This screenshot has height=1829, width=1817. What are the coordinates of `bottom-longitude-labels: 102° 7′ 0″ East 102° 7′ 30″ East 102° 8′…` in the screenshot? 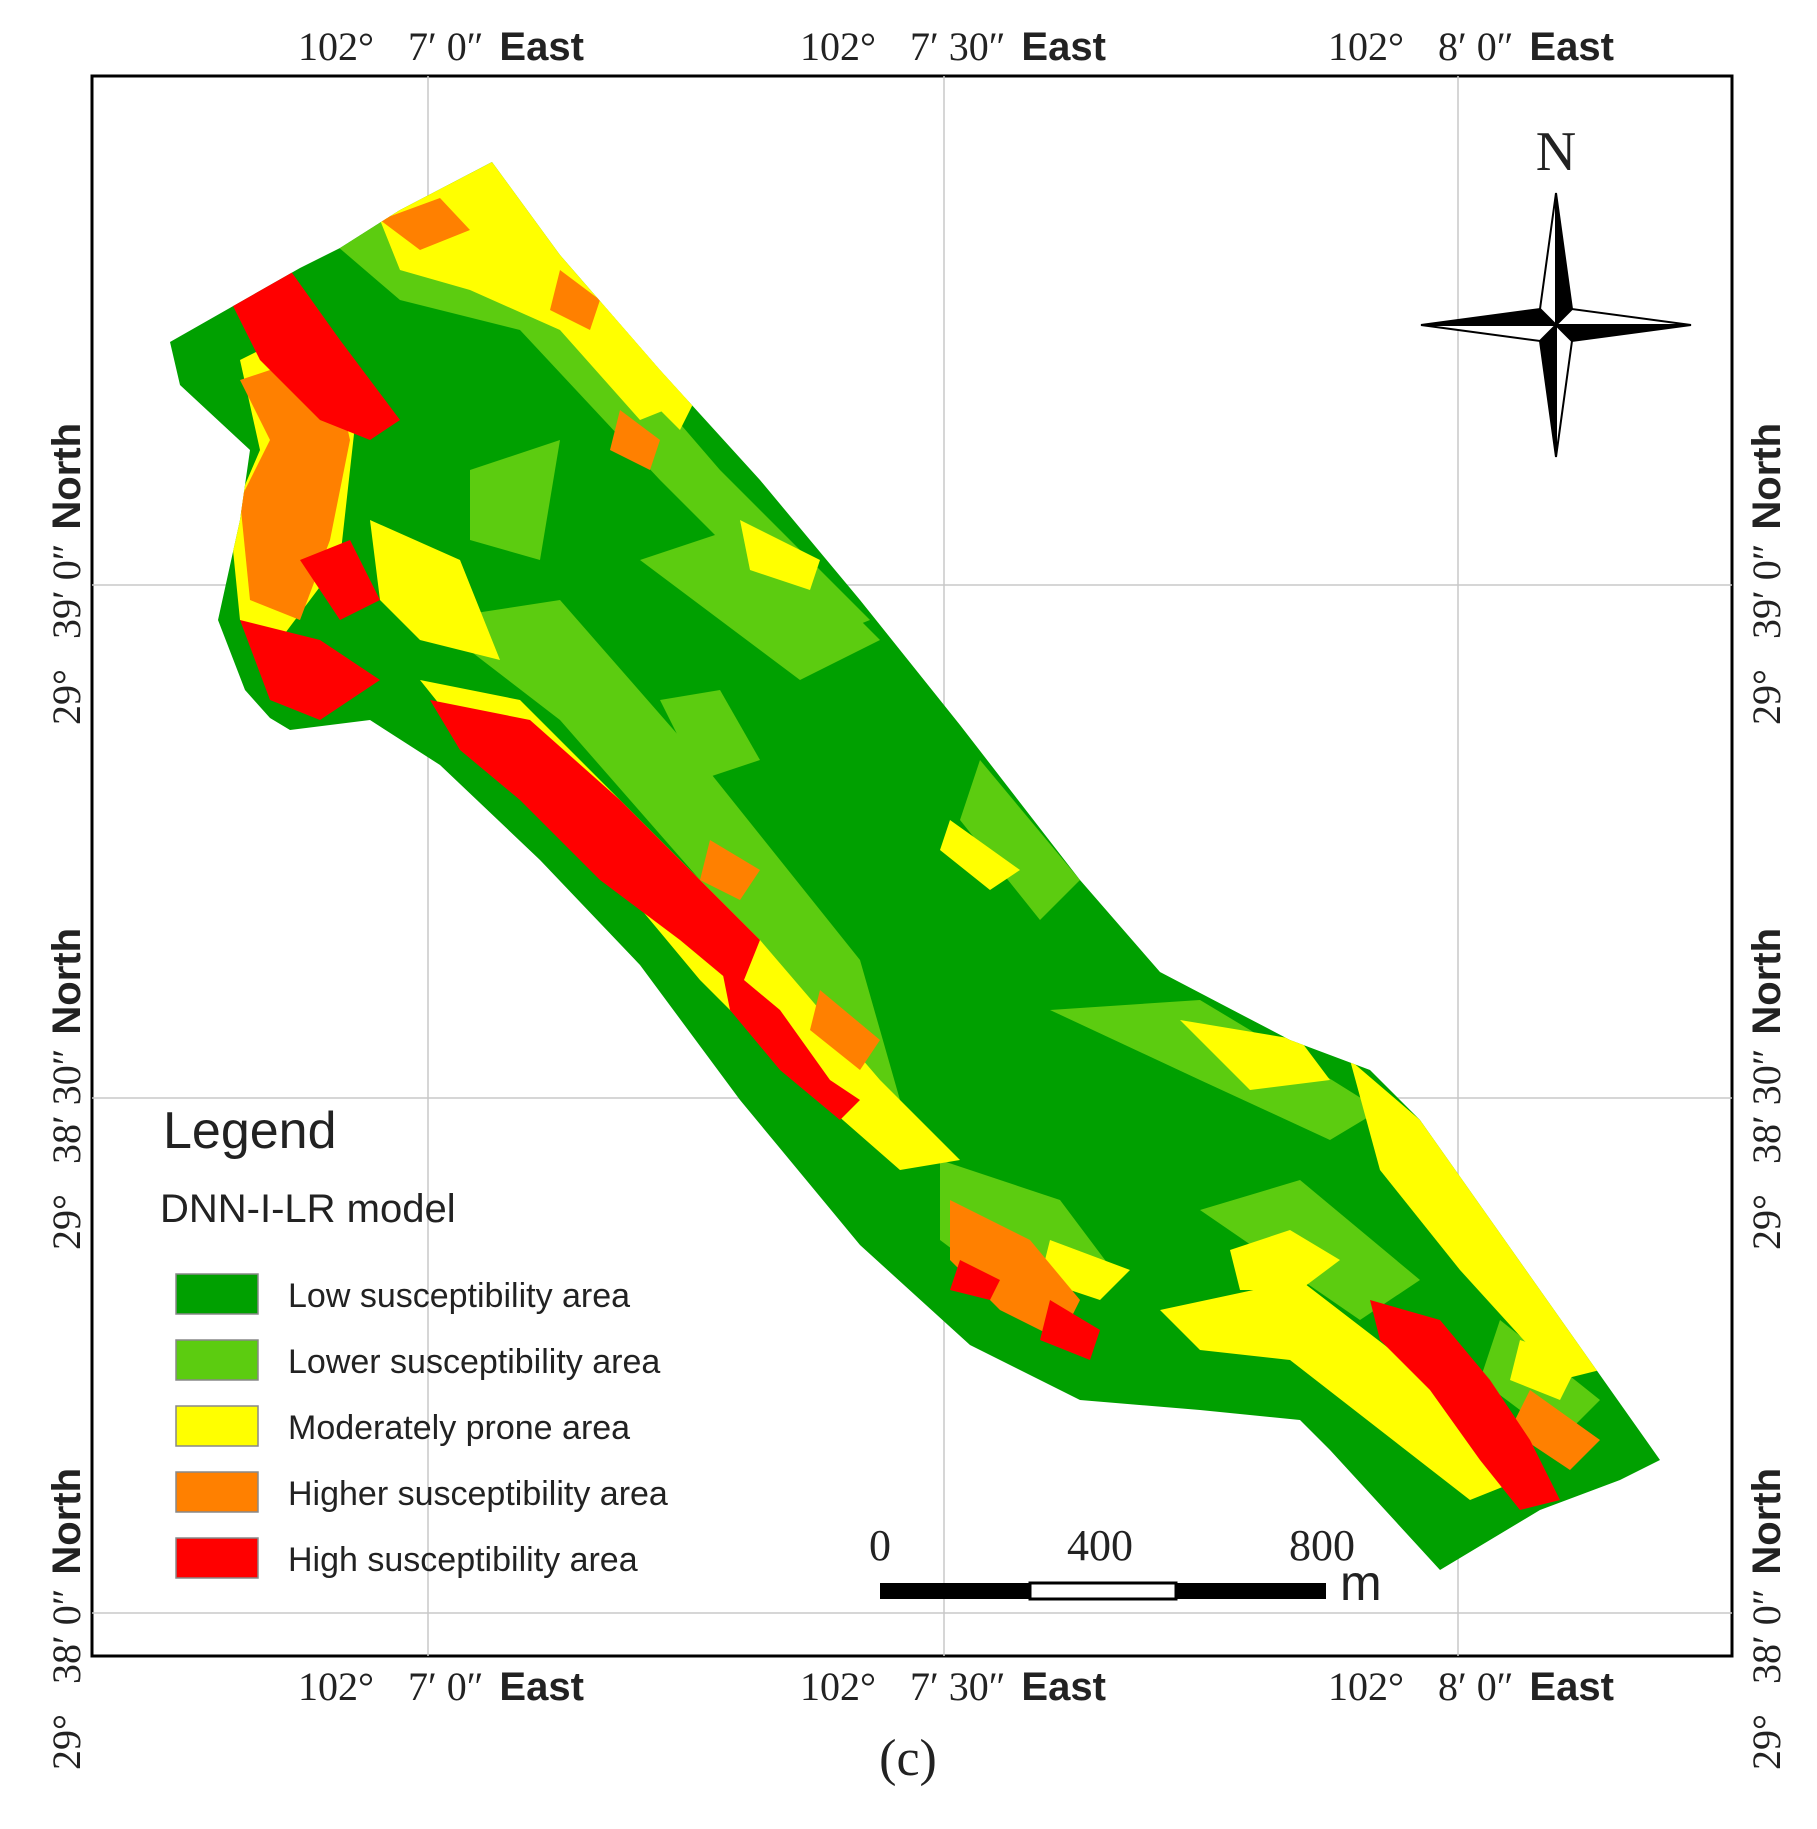 It's located at (956, 1686).